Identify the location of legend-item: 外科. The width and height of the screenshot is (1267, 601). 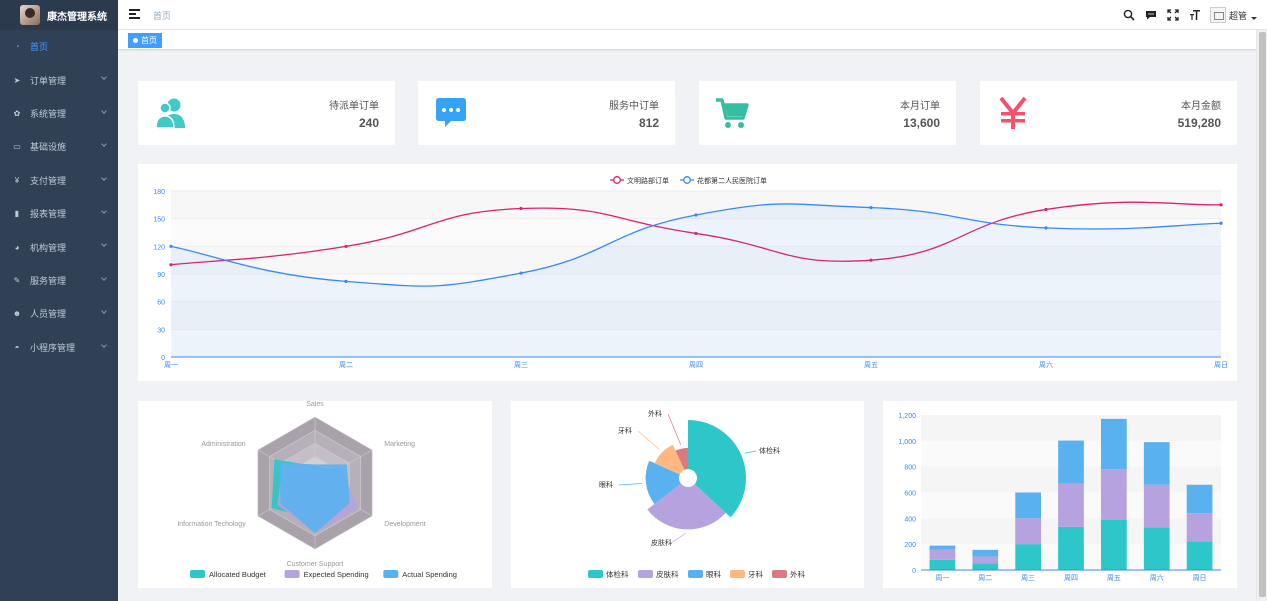
(788, 574).